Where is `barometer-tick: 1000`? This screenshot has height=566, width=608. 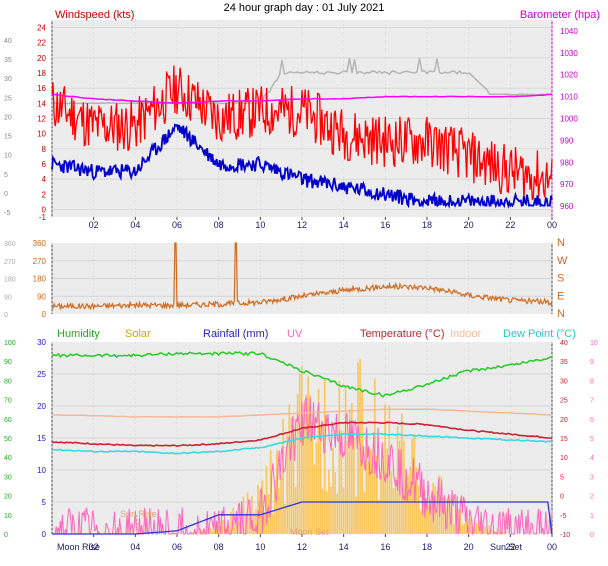 barometer-tick: 1000 is located at coordinates (569, 119).